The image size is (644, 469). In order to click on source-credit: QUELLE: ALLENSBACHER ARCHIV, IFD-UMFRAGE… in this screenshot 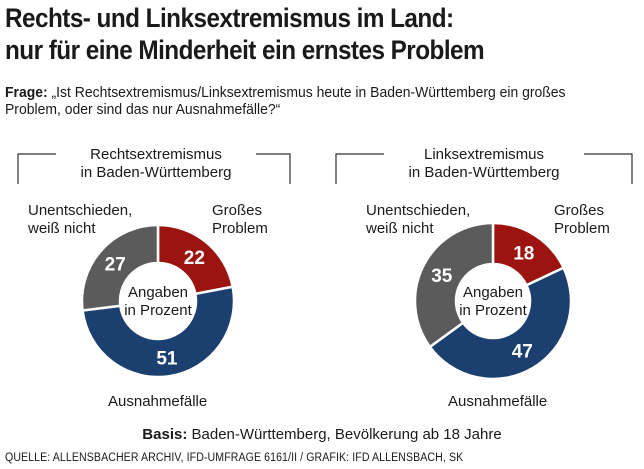, I will do `click(234, 458)`.